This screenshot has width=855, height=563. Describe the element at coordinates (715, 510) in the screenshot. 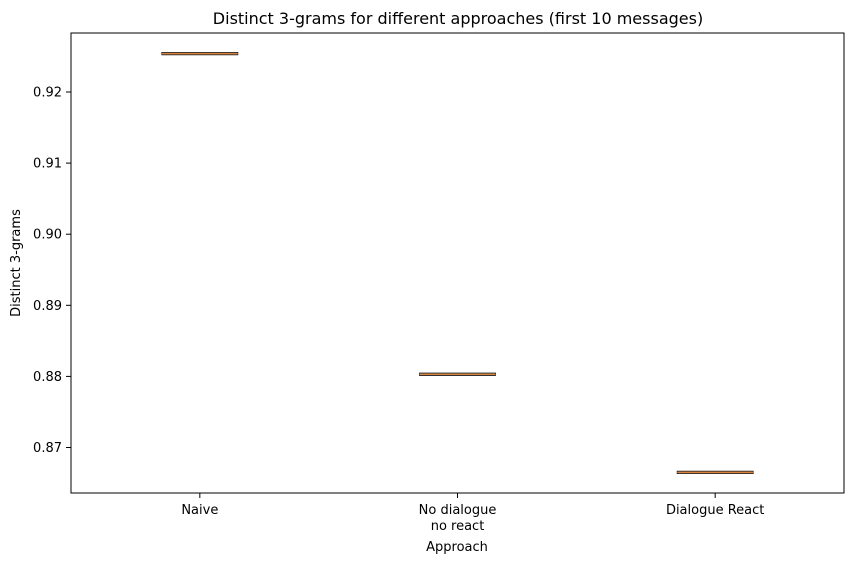

I see `x-tick-label: Dialogue React` at that location.